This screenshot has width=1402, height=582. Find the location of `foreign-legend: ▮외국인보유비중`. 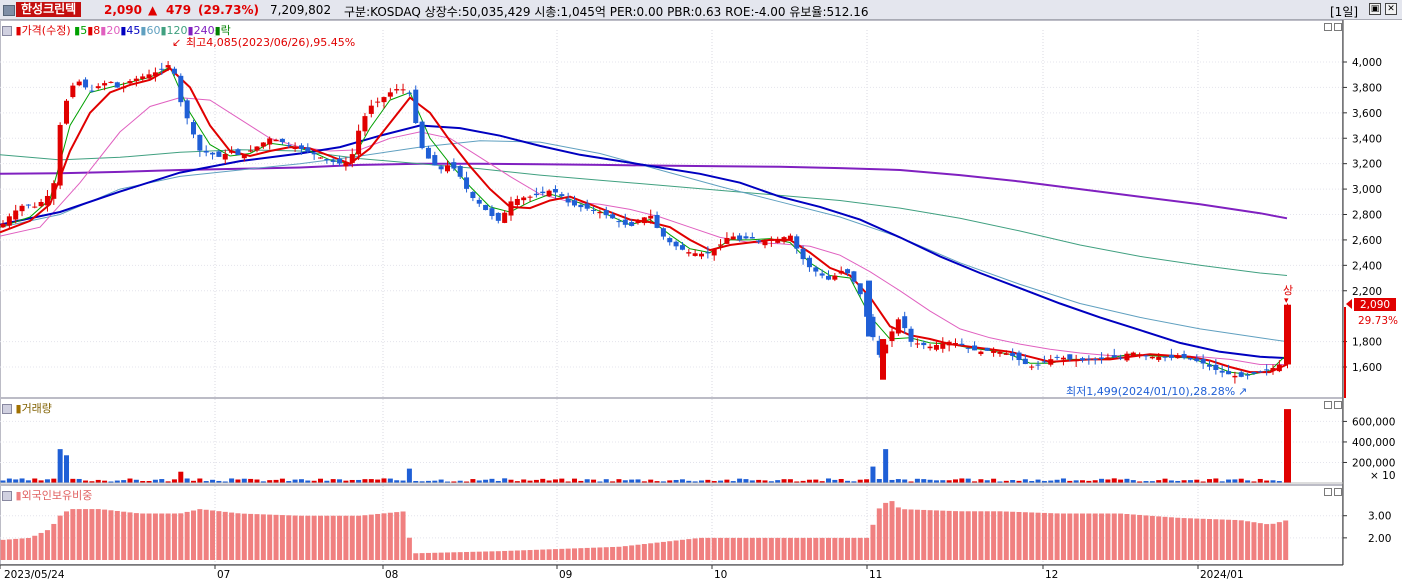

foreign-legend: ▮외국인보유비중 is located at coordinates (47, 495).